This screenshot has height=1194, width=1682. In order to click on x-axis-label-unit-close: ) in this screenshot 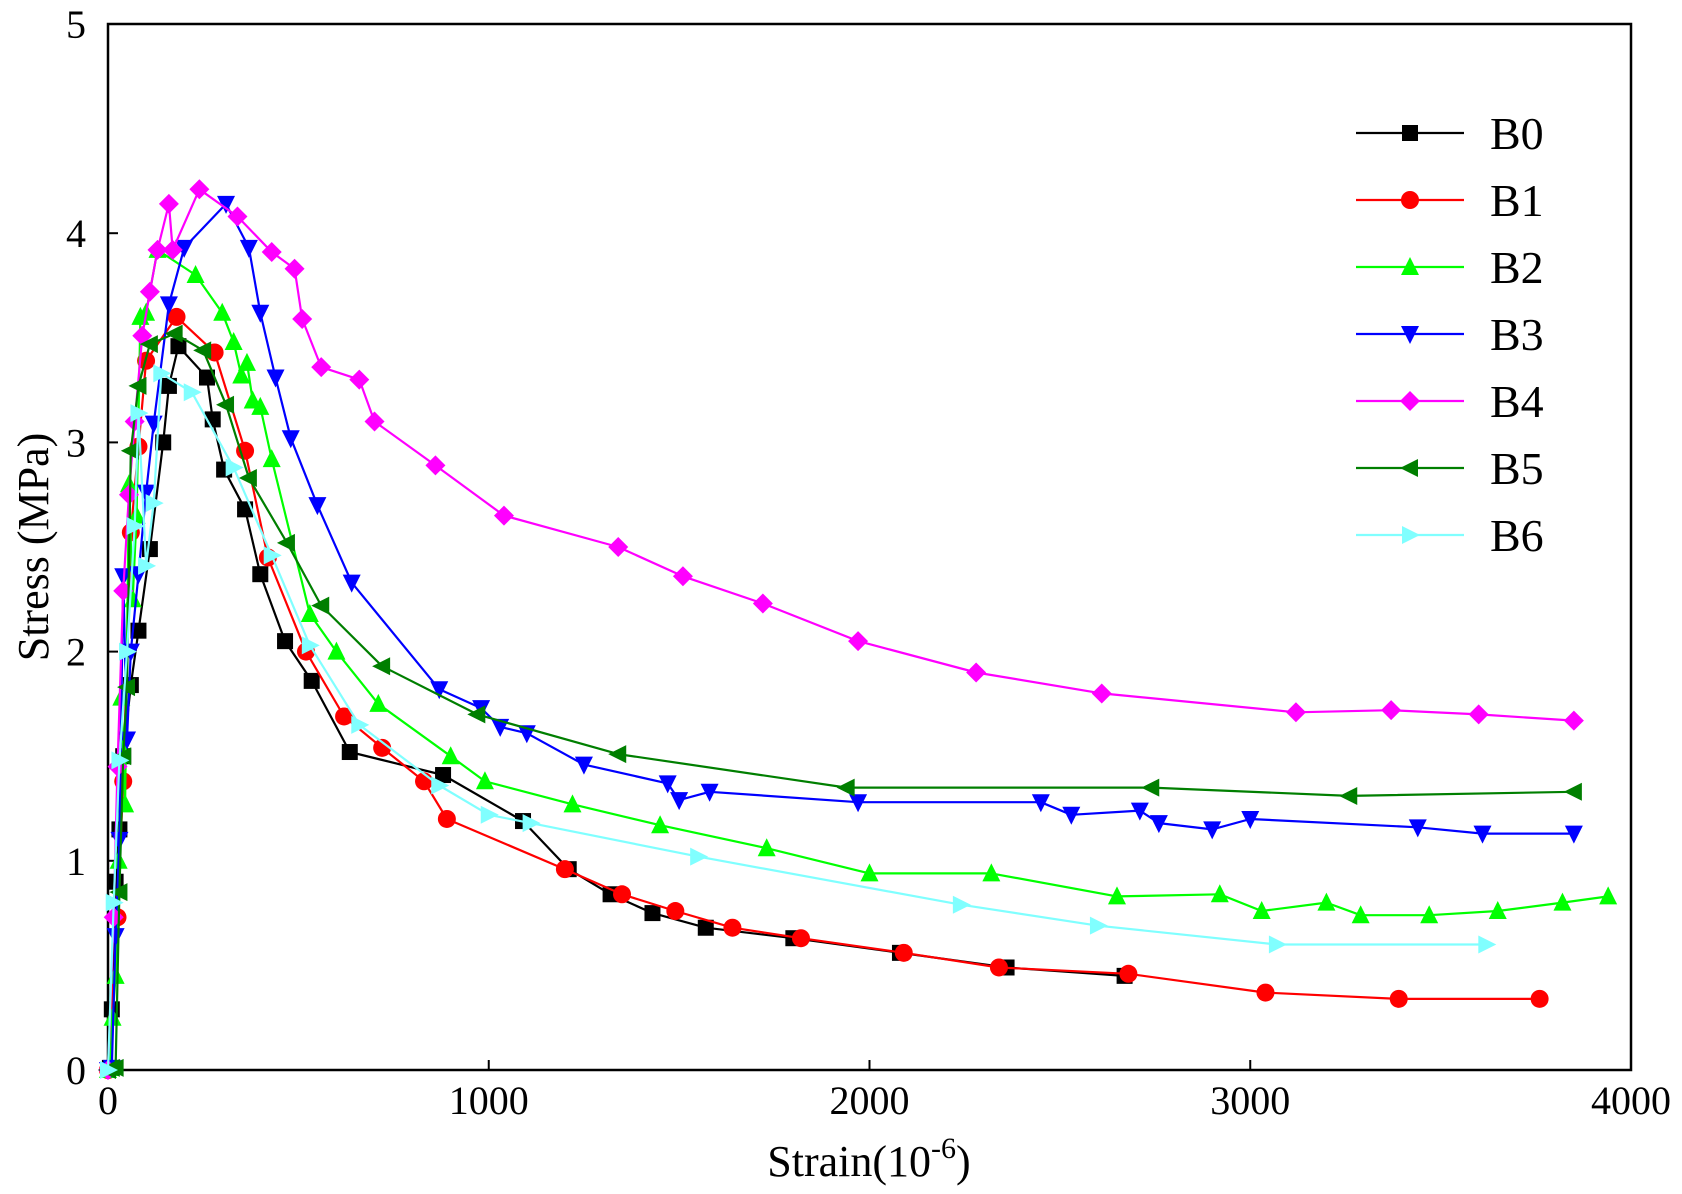, I will do `click(963, 1161)`.